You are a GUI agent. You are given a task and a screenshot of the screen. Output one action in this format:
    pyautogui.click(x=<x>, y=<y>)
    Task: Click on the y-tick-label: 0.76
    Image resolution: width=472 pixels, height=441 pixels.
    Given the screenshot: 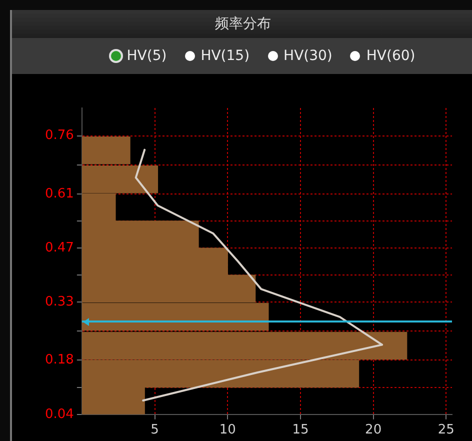 What is the action you would take?
    pyautogui.click(x=59, y=136)
    